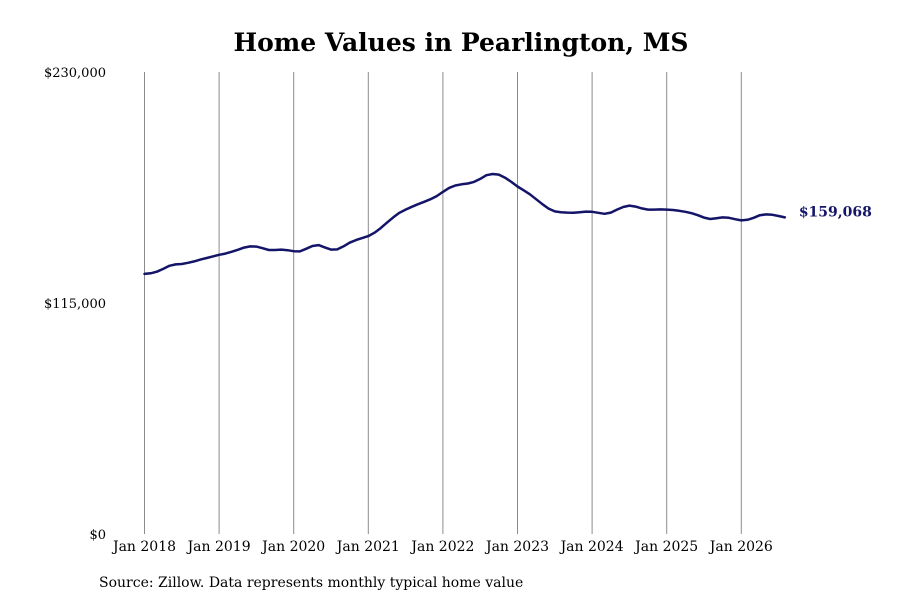 This screenshot has height=600, width=900. What do you see at coordinates (218, 547) in the screenshot?
I see `x-tick-label: Jan 2019` at bounding box center [218, 547].